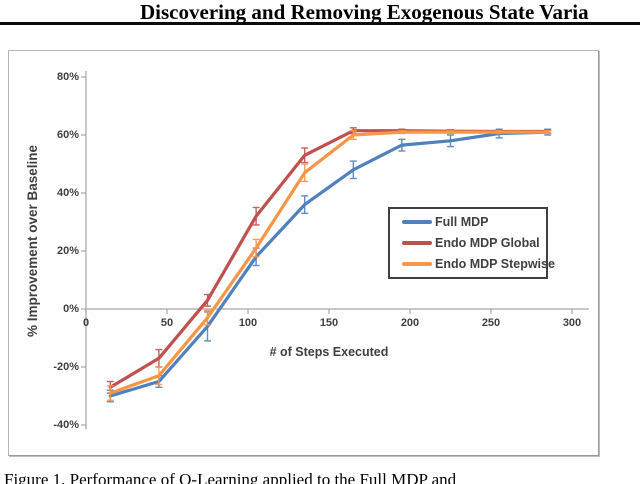 Image resolution: width=640 pixels, height=484 pixels. I want to click on y-axis-title: % Improvement over Baseline, so click(32, 241).